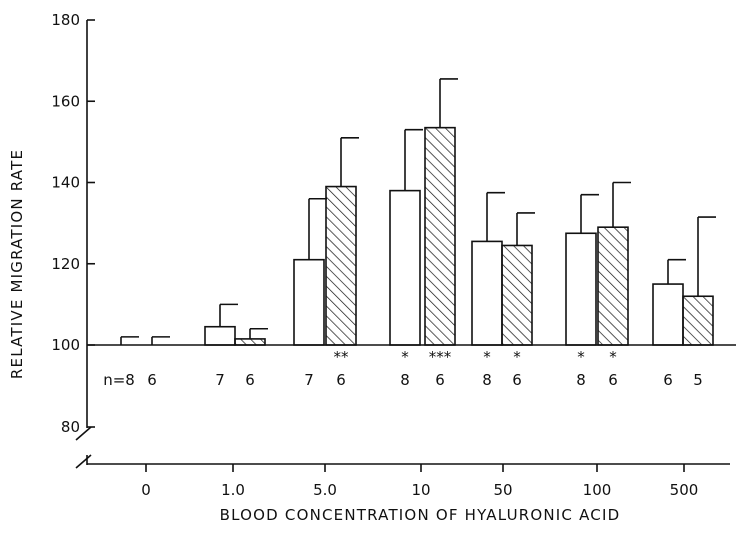  What do you see at coordinates (440, 357) in the screenshot?
I see `significance-1-3: ***` at bounding box center [440, 357].